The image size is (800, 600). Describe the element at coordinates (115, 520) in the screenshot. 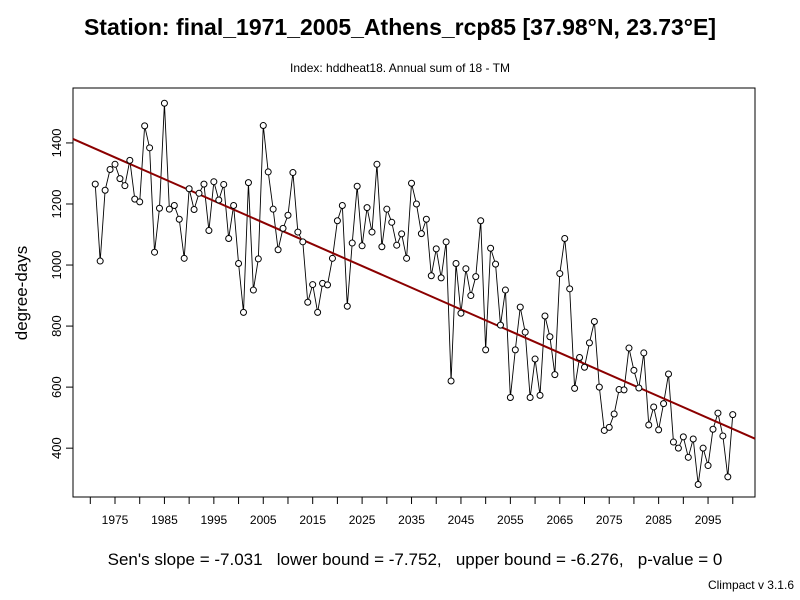

I see `x-tick-label: 1975` at that location.